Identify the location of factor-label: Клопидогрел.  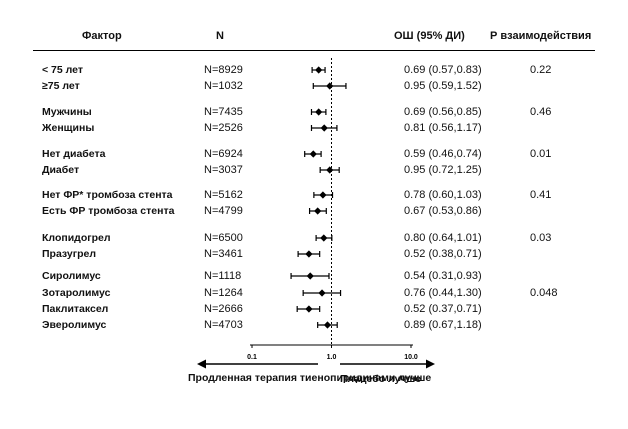
(76, 238).